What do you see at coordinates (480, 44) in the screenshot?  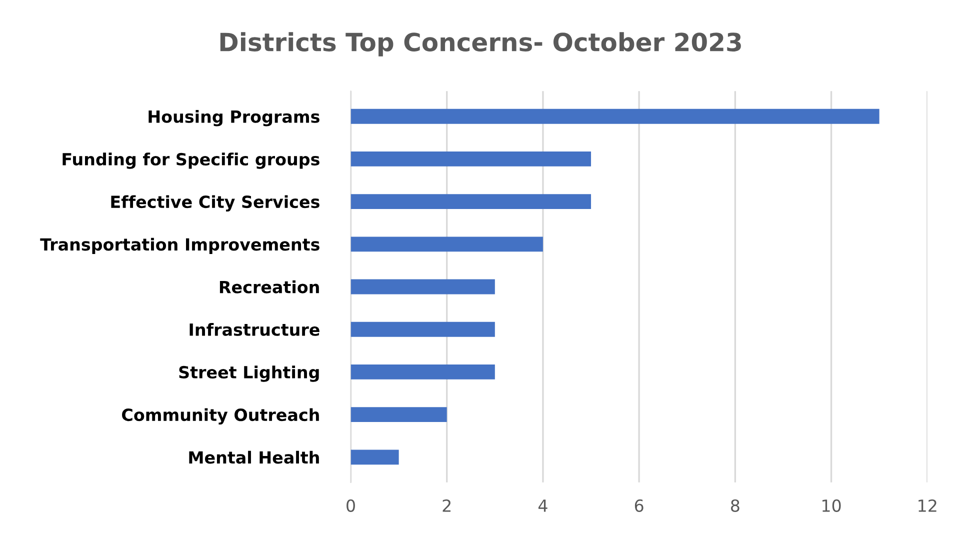 I see `chart-title: Districts Top Concerns- October 2023` at bounding box center [480, 44].